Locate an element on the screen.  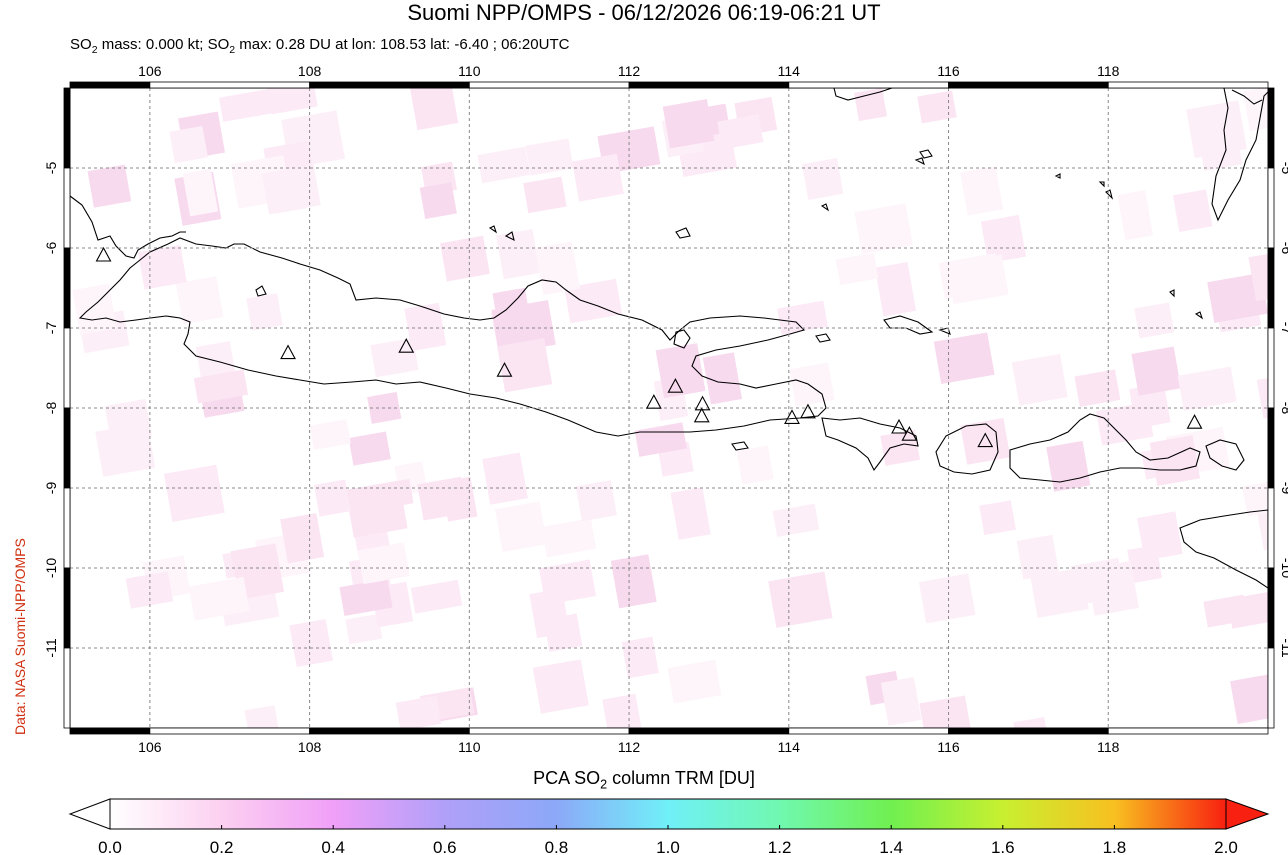
lat-tick-label: -8 is located at coordinates (51, 408).